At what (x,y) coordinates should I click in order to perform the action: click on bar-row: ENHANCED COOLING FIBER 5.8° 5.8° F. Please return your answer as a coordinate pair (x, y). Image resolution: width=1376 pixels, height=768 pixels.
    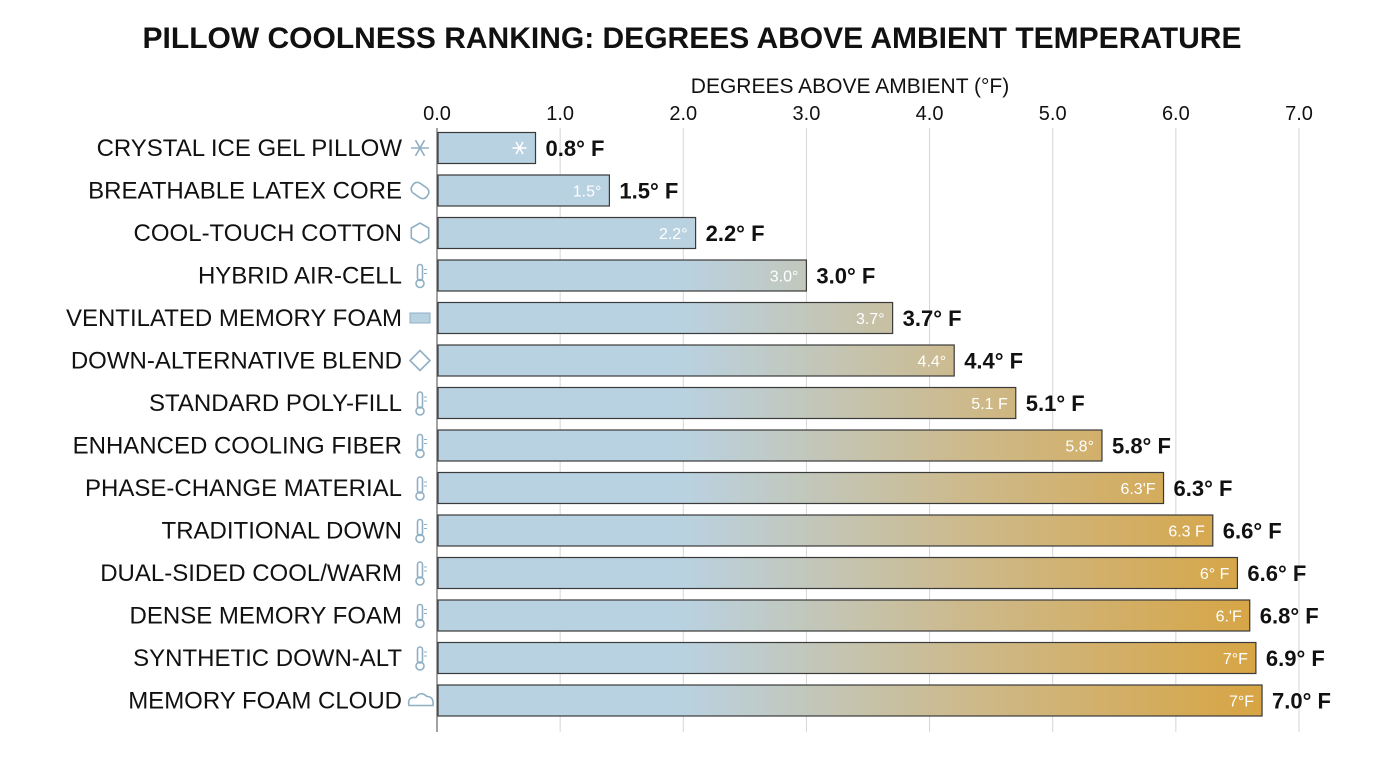
    Looking at the image, I should click on (622, 445).